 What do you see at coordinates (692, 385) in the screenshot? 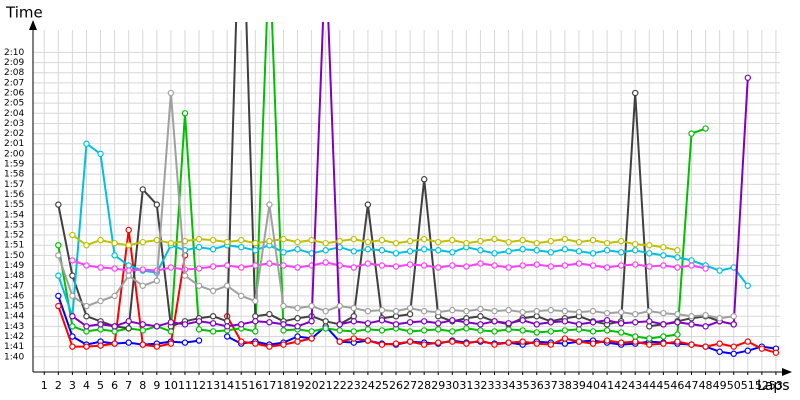
I see `x-tick-label: 47` at bounding box center [692, 385].